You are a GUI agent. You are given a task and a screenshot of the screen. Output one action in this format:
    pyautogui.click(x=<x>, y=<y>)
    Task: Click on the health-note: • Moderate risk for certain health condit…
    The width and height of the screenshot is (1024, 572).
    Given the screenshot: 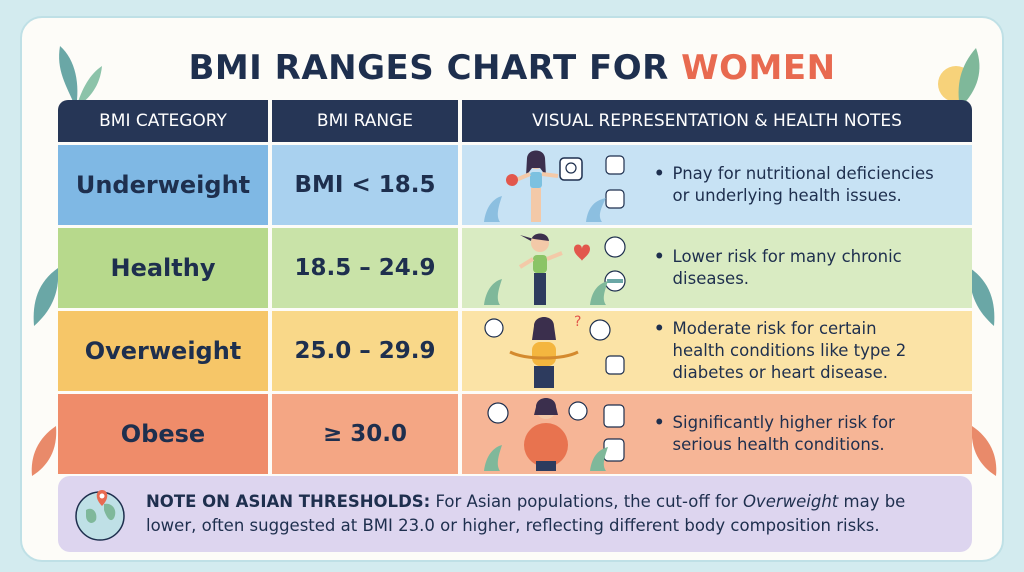 What is the action you would take?
    pyautogui.click(x=780, y=350)
    